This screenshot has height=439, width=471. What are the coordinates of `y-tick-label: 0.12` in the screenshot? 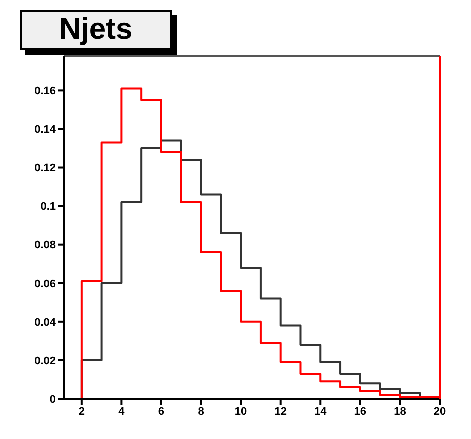 It's located at (45, 168).